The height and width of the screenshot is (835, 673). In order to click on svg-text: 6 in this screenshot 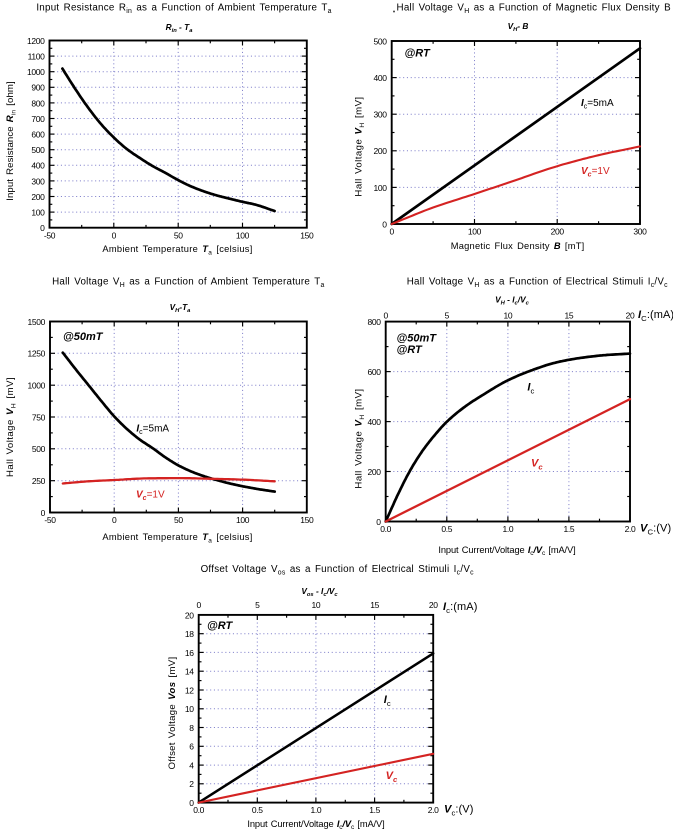, I will do `click(191, 747)`.